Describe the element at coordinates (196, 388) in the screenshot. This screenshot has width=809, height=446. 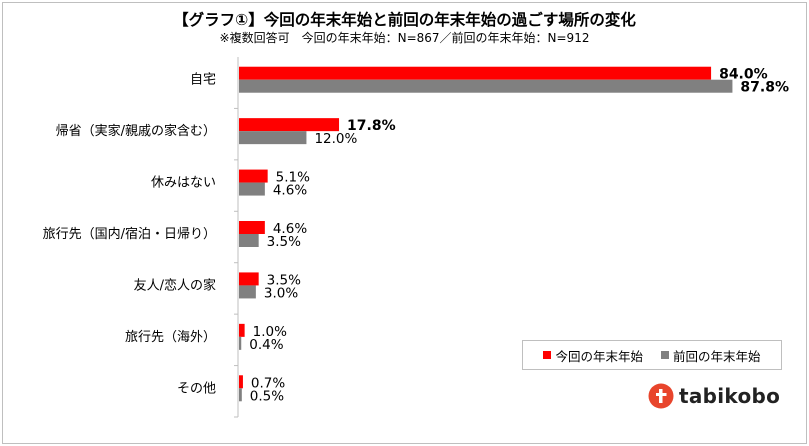
I see `category-label: その他` at that location.